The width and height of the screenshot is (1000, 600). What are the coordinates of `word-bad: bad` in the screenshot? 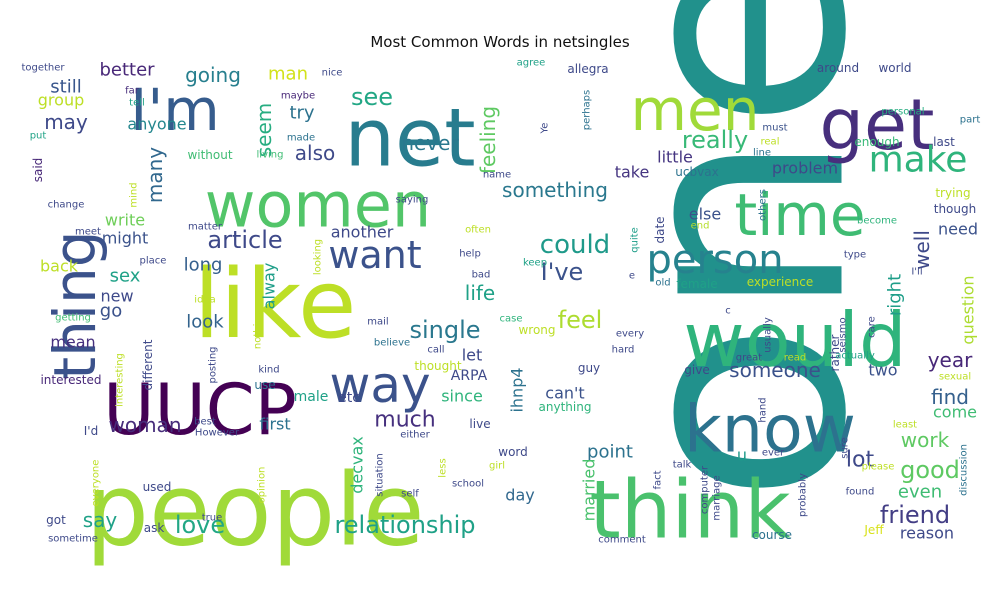 It's located at (481, 275).